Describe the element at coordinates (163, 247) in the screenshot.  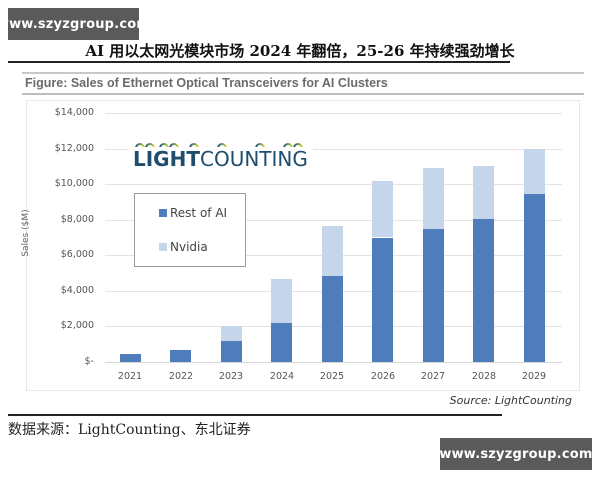
I see `legend-swatch-nvidia` at that location.